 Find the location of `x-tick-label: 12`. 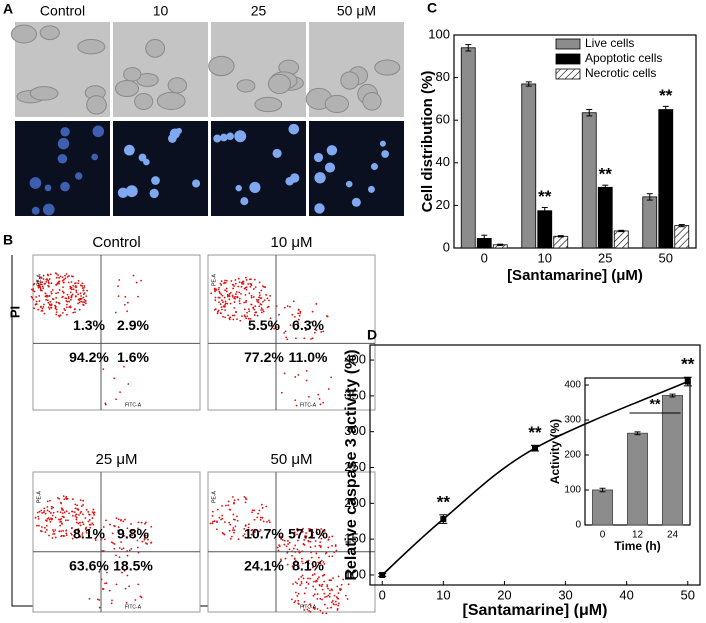

x-tick-label: 12 is located at coordinates (638, 535).